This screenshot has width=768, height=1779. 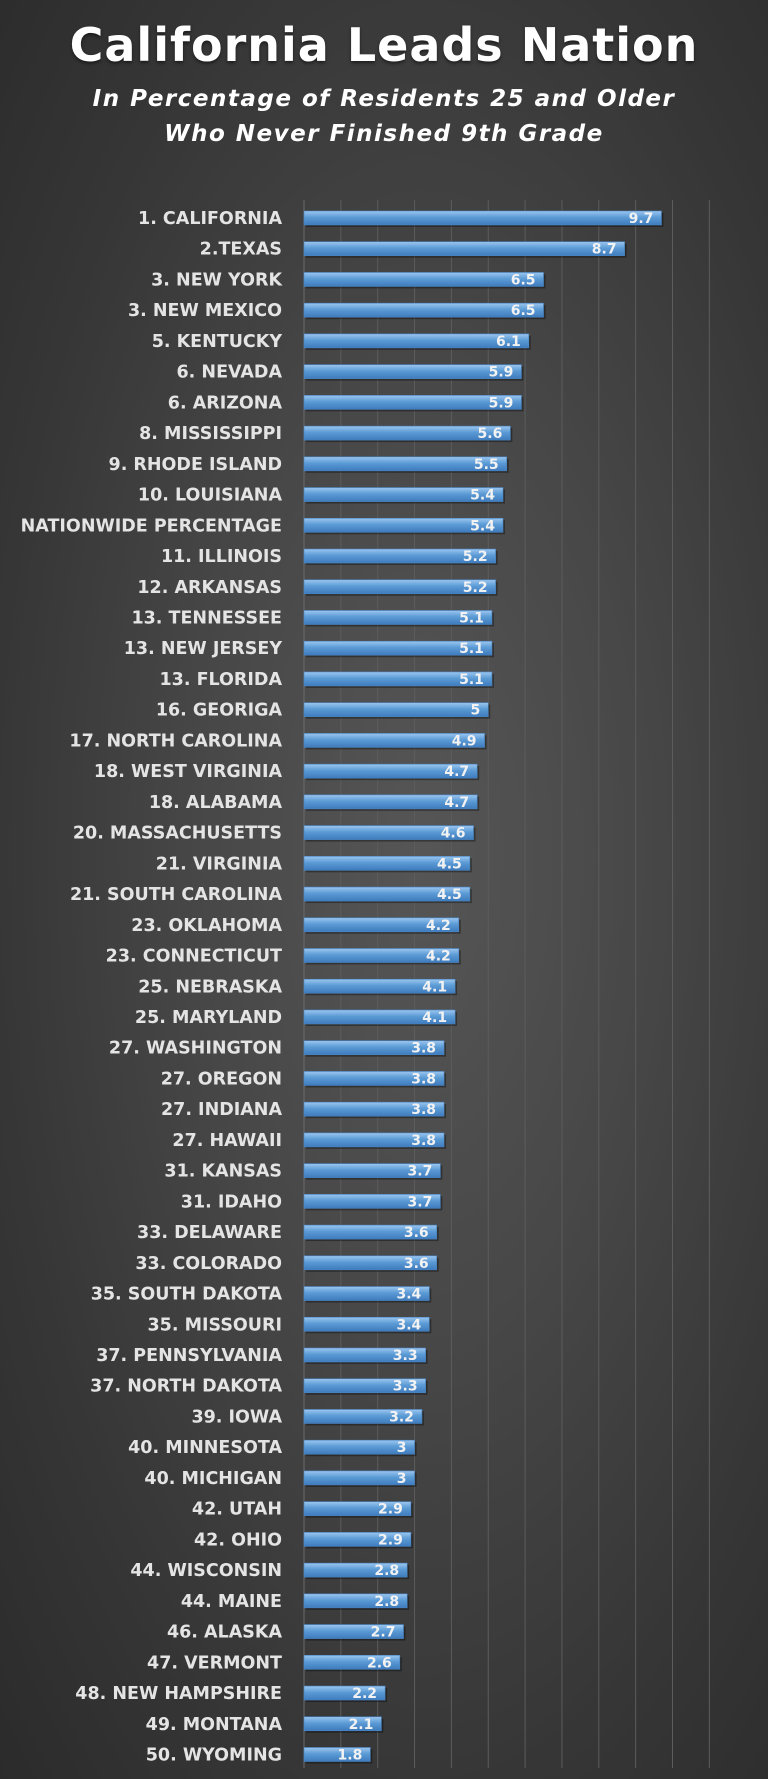 What do you see at coordinates (449, 895) in the screenshot?
I see `data-label: 4.5` at bounding box center [449, 895].